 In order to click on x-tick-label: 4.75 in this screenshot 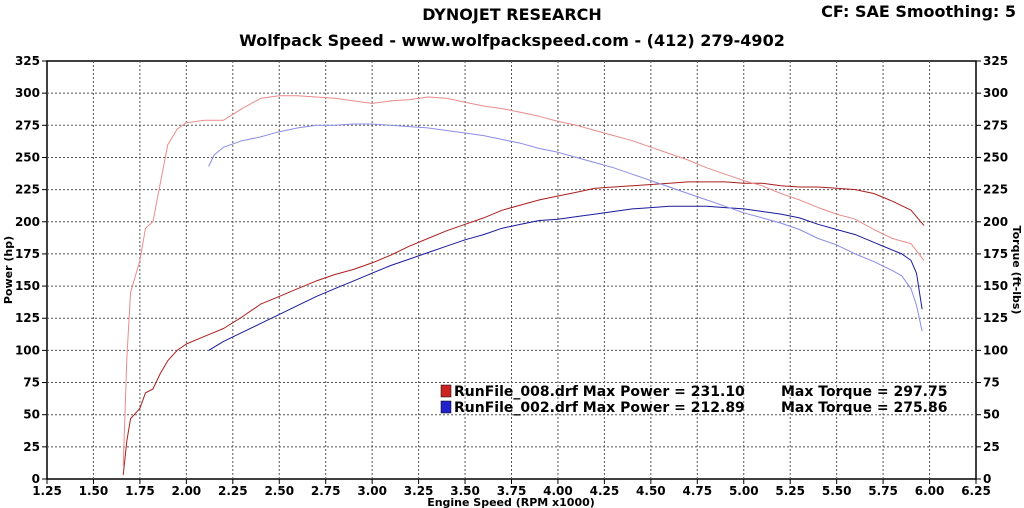, I will do `click(697, 491)`.